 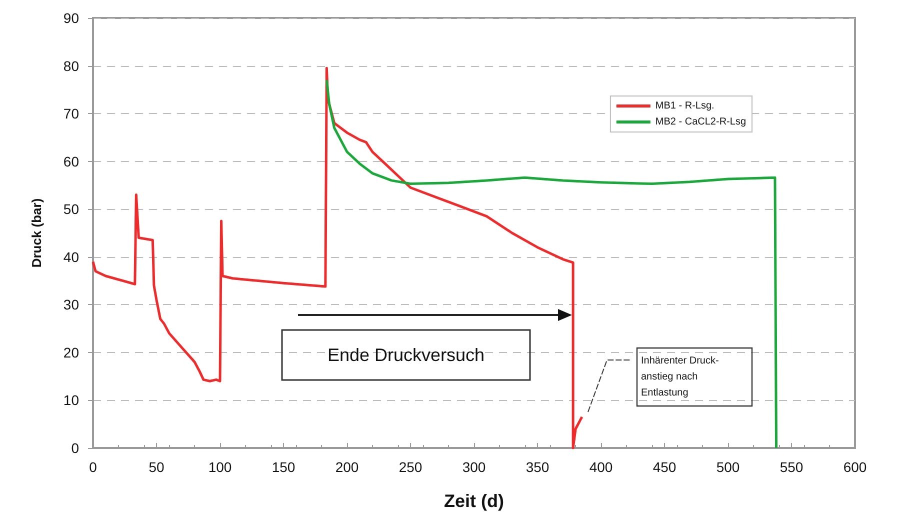 What do you see at coordinates (156, 467) in the screenshot?
I see `x-tick-label: 50` at bounding box center [156, 467].